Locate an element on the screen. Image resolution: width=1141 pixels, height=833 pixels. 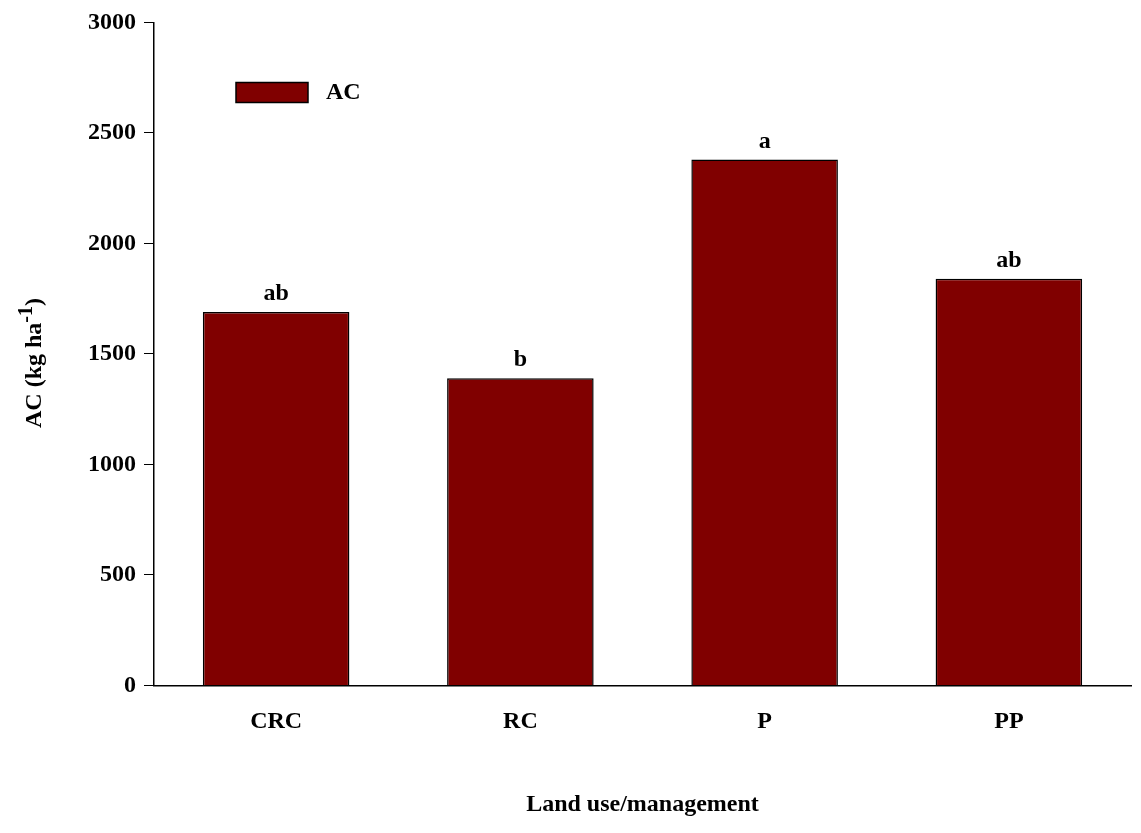
y-tick-label: 0 is located at coordinates (130, 683).